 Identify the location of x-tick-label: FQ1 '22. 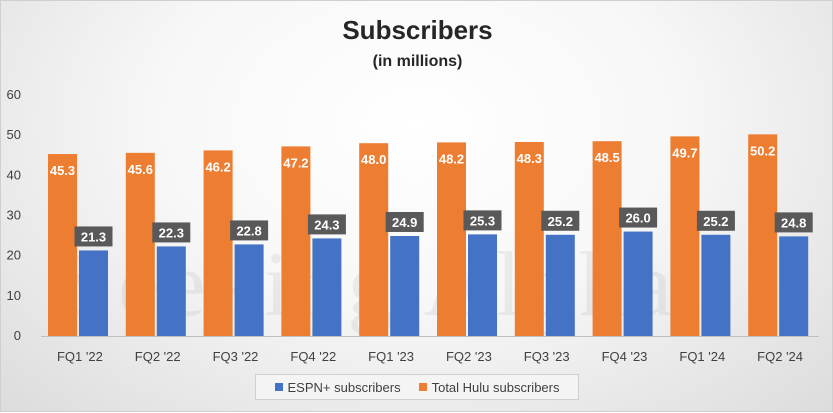
(80, 356).